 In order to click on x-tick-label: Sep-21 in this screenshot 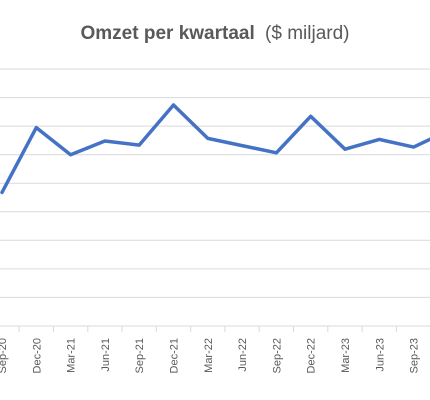, I will do `click(140, 355)`.